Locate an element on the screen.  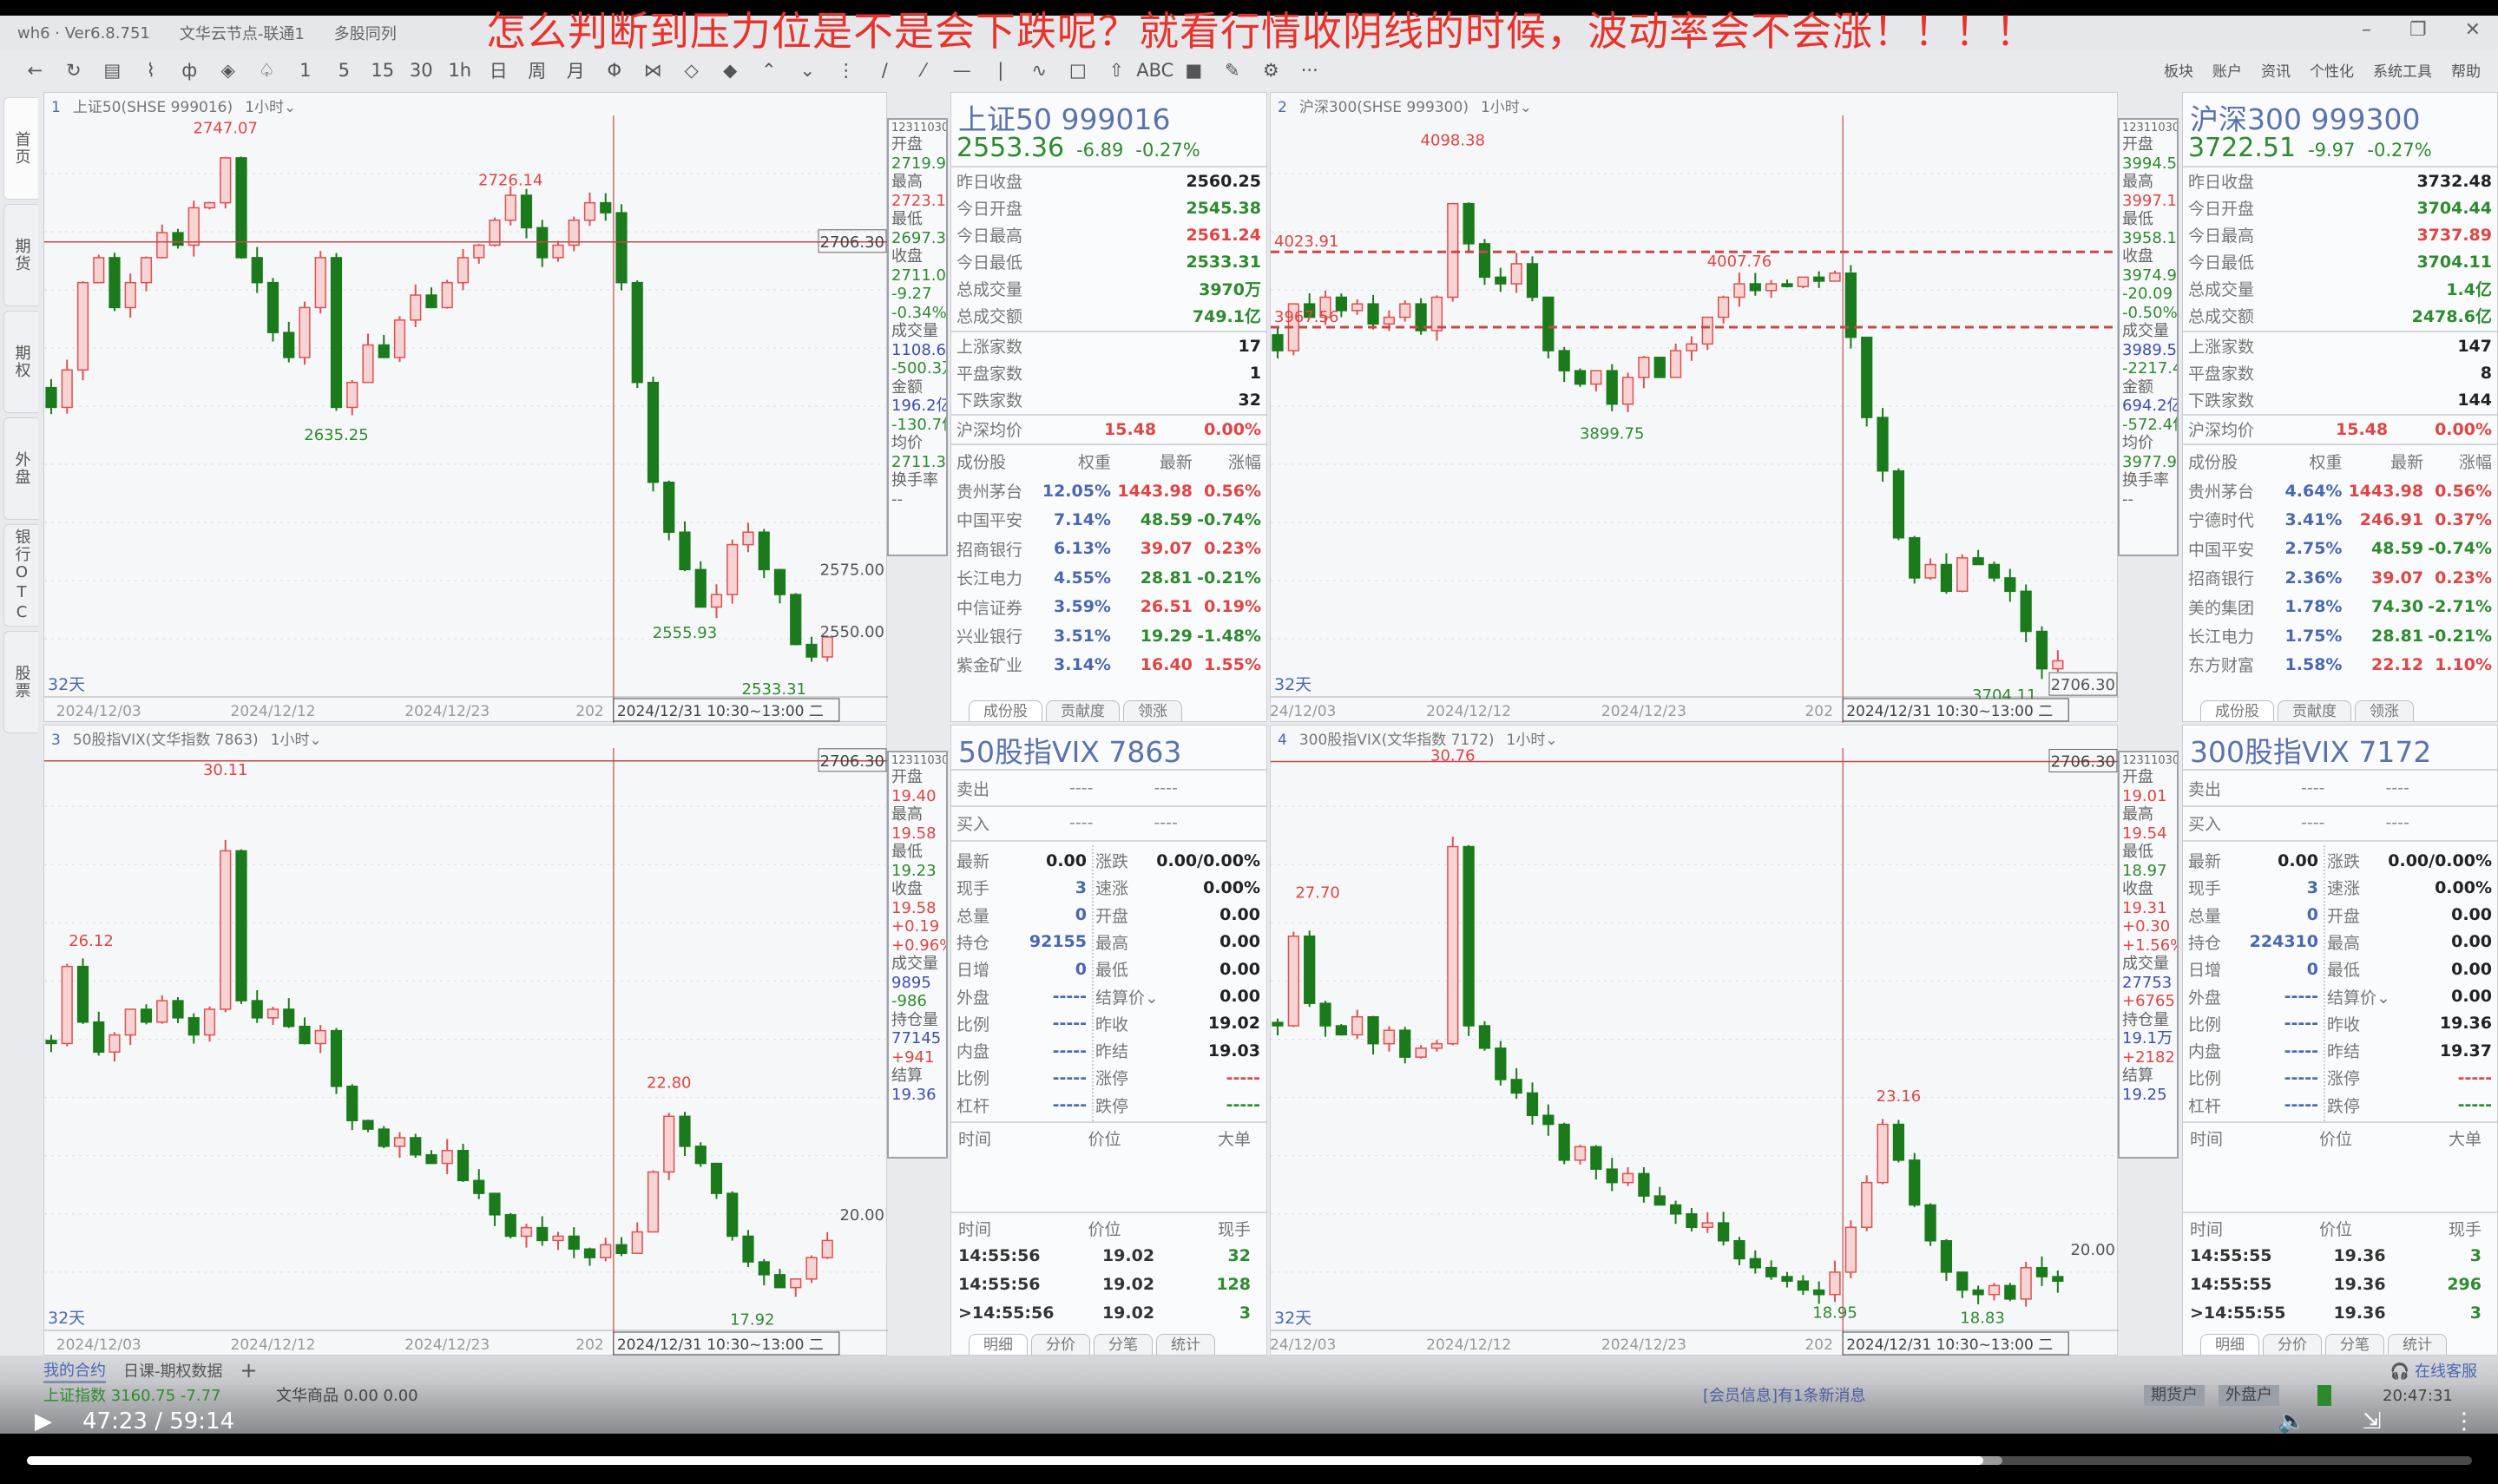
menu-item: 资讯 is located at coordinates (2276, 72).